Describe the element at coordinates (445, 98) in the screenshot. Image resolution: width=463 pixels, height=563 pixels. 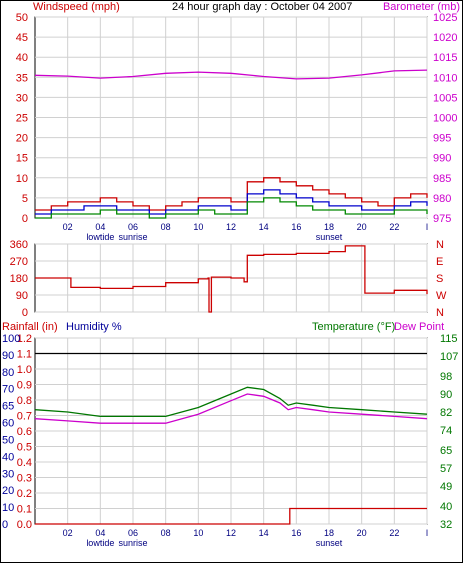
I see `y-tick-right: 1005` at that location.